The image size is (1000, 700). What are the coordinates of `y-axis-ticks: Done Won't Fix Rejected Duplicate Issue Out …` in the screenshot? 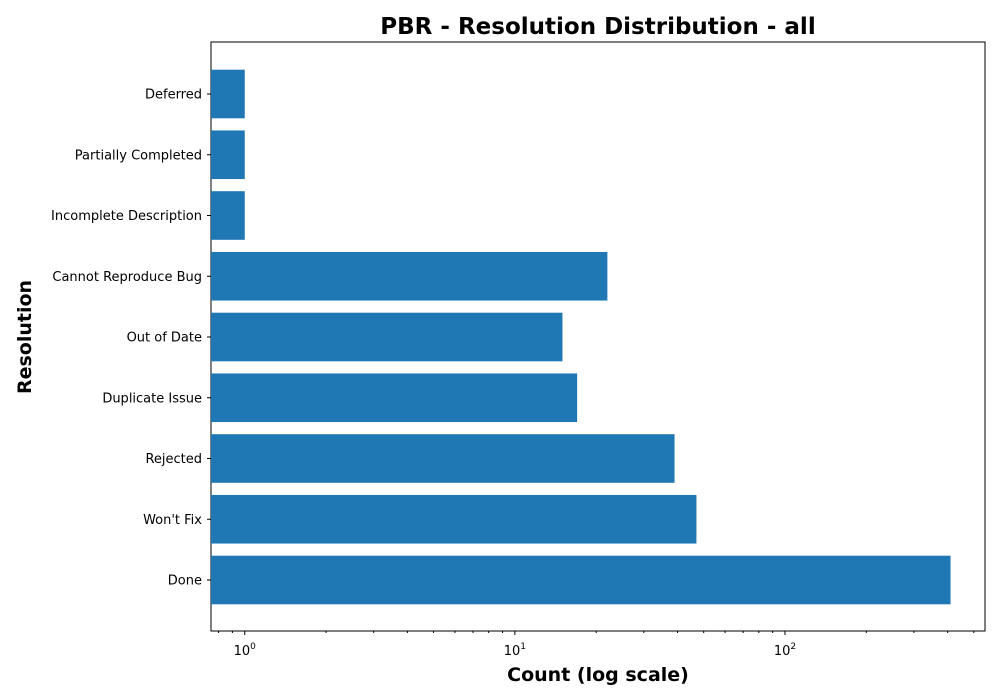 It's located at (131, 338).